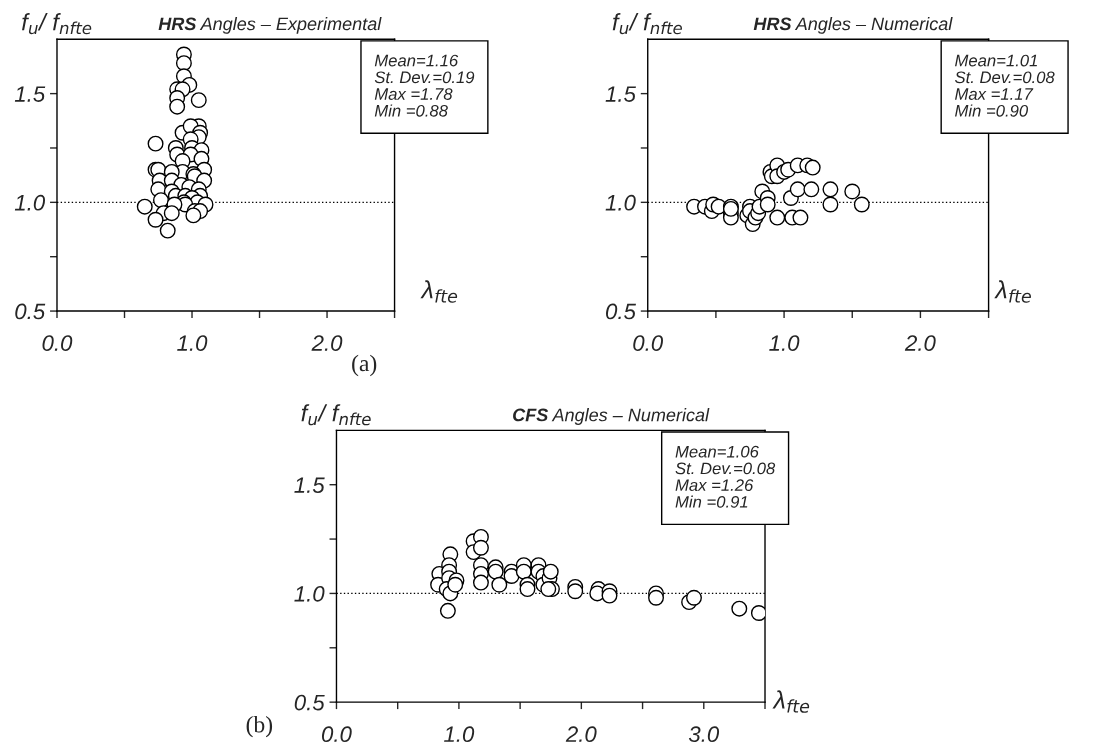 The width and height of the screenshot is (1096, 755). I want to click on chart-title: HRS Angles – Numerical, so click(853, 25).